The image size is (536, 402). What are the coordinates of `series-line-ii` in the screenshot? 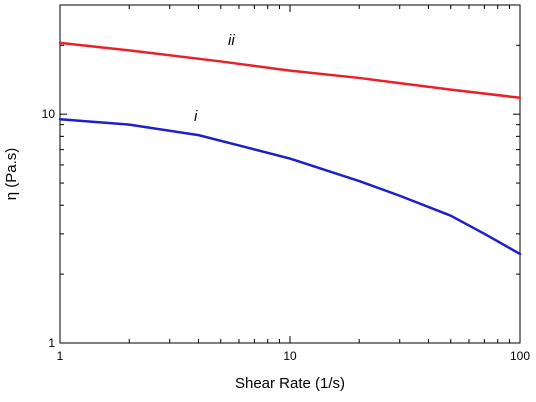 It's located at (290, 70).